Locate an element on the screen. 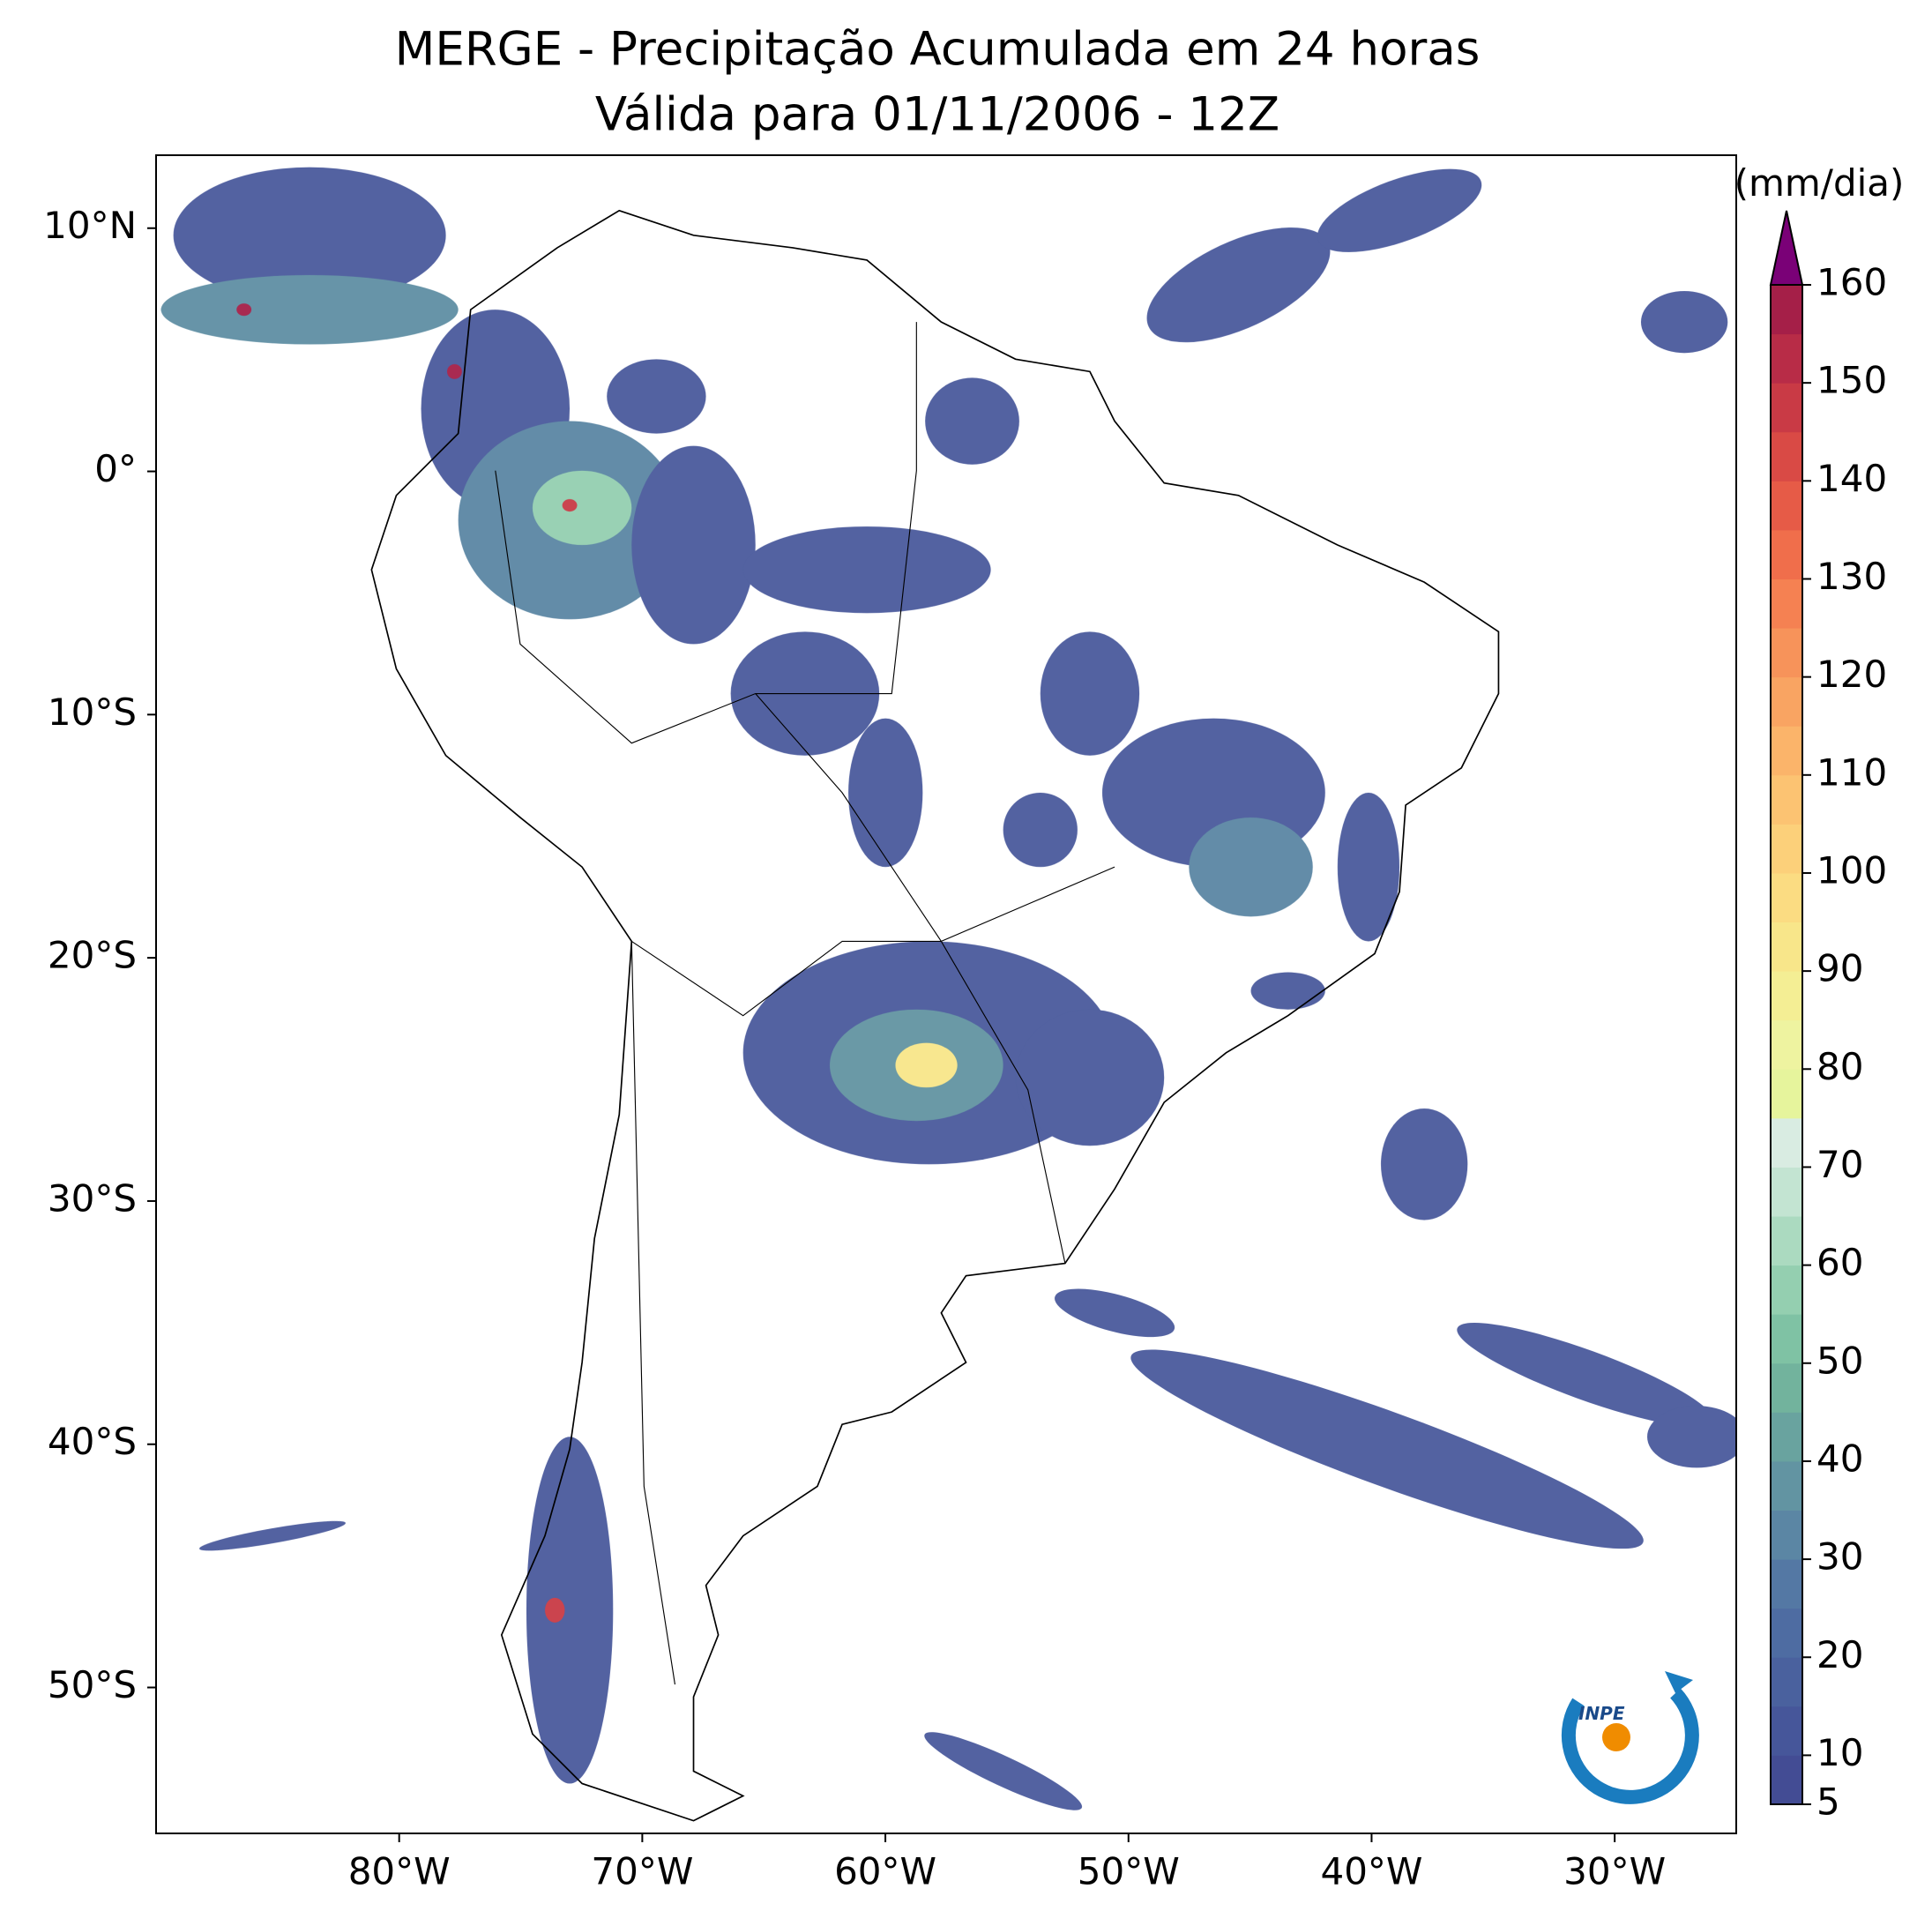 This screenshot has width=1932, height=1911. colorbar-tick-label: 140 is located at coordinates (1851, 479).